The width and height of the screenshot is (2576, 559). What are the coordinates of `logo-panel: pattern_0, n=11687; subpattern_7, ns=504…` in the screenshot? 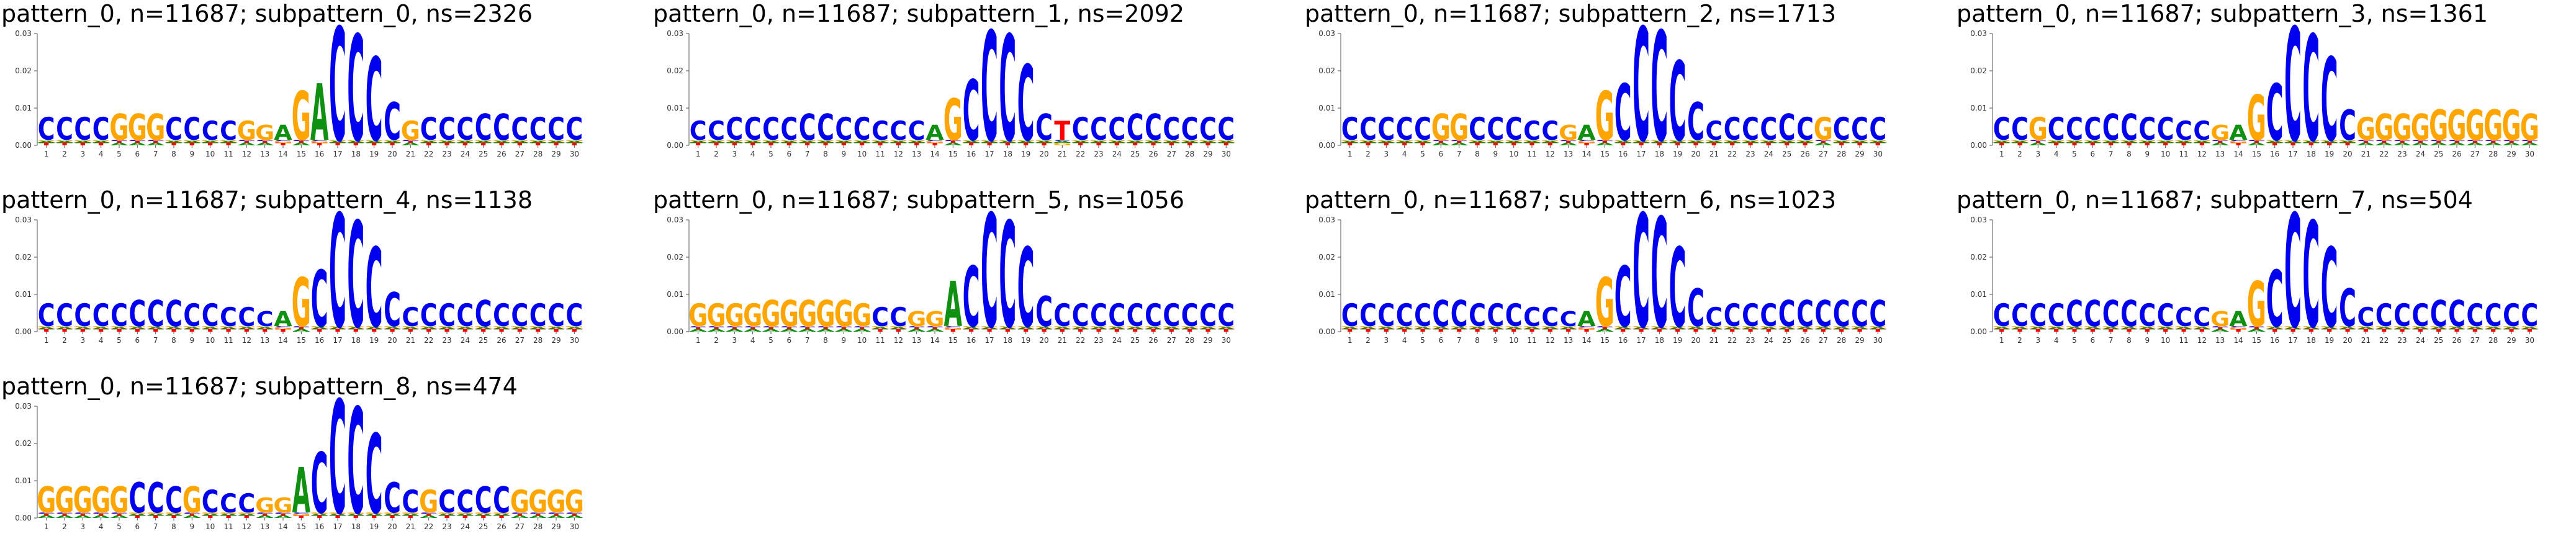 It's located at (2265, 278).